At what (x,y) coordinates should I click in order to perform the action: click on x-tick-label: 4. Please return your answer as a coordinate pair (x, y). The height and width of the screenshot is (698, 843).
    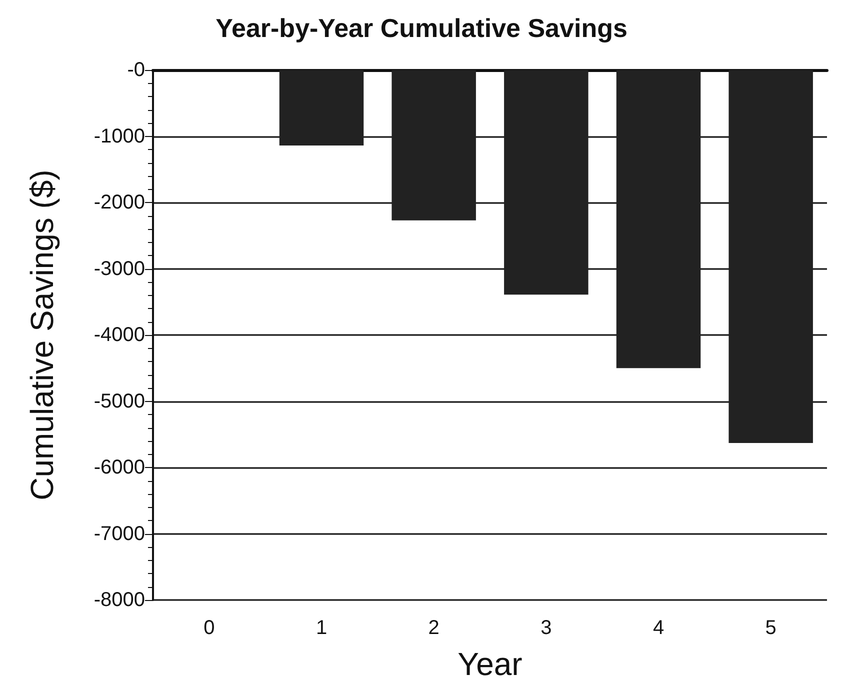
    Looking at the image, I should click on (658, 628).